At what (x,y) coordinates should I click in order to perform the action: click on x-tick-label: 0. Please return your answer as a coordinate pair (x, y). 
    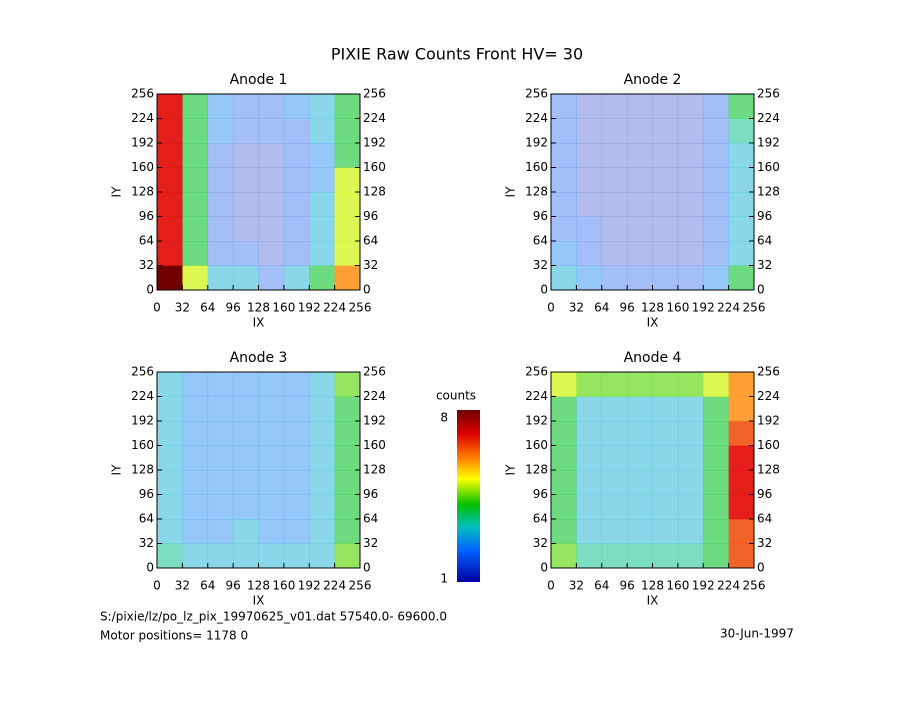
    Looking at the image, I should click on (551, 586).